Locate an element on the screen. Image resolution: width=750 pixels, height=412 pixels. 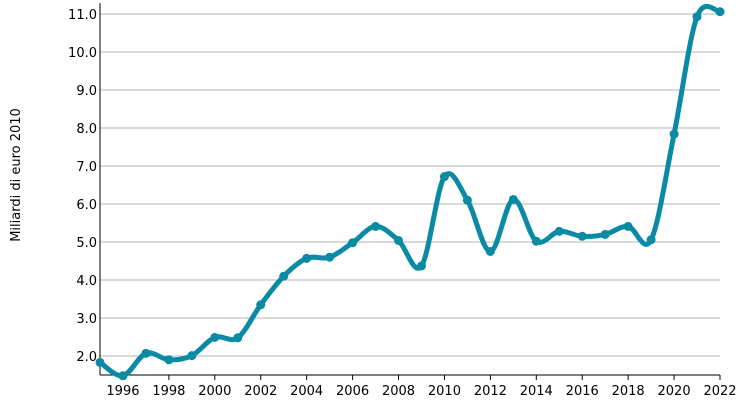
data-point-2001 is located at coordinates (238, 338).